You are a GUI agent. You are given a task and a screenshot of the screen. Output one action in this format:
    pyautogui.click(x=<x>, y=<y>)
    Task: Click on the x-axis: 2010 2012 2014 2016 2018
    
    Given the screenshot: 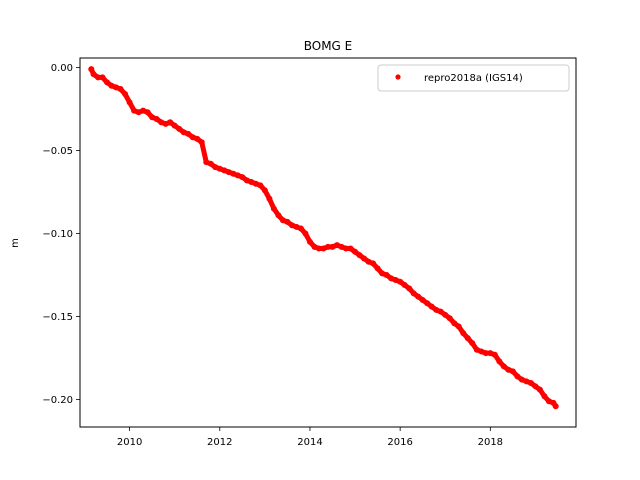 What is the action you would take?
    pyautogui.click(x=310, y=437)
    